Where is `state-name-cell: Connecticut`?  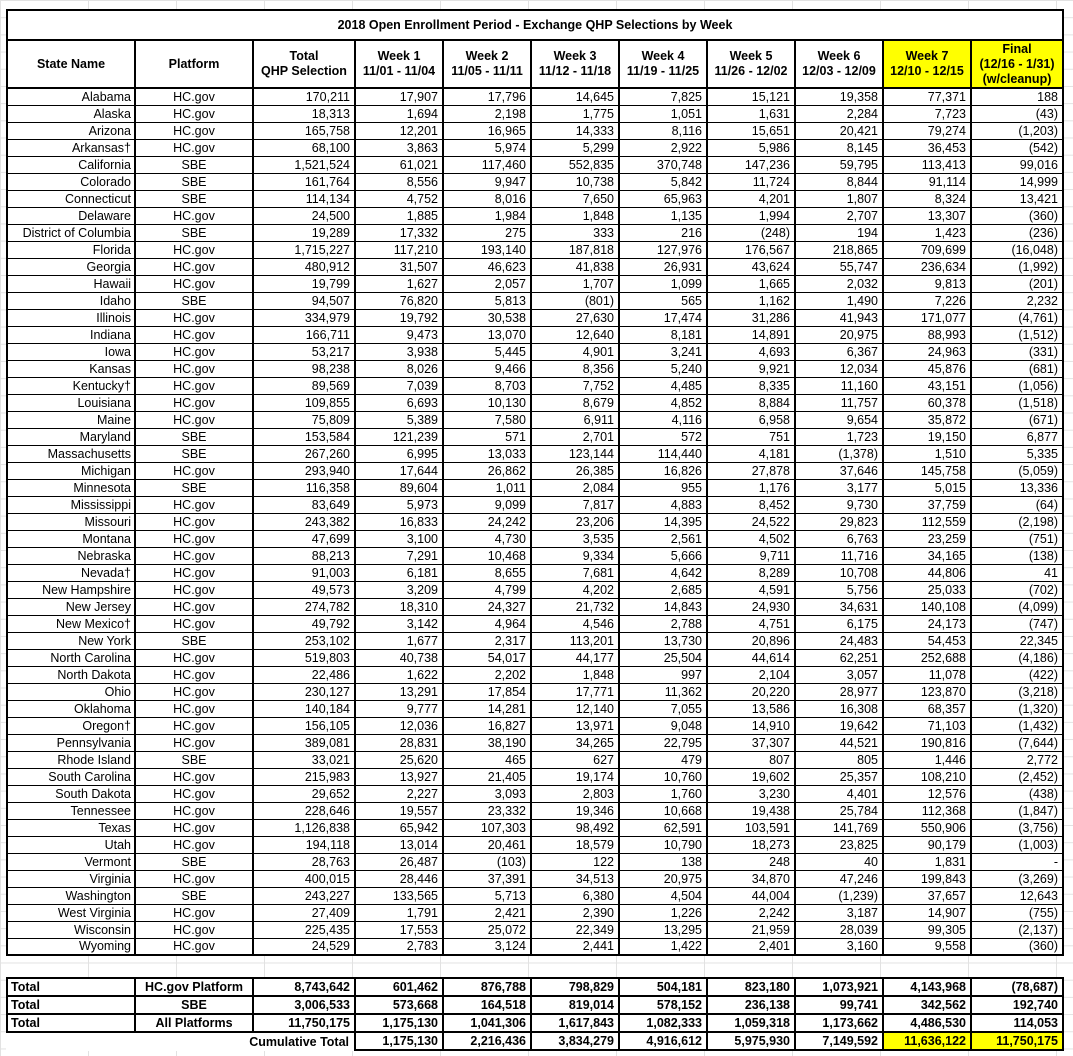
state-name-cell: Connecticut is located at coordinates (71, 198).